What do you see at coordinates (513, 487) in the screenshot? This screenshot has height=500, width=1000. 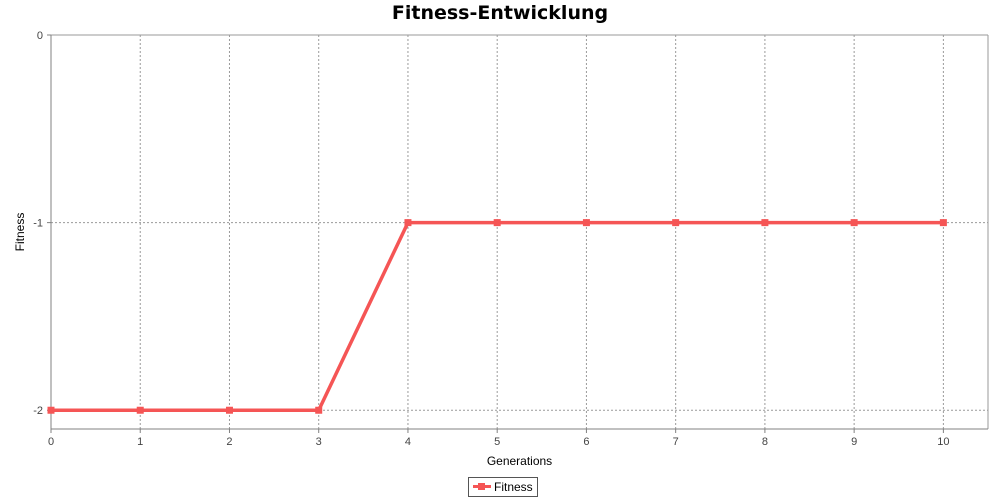 I see `legend-label-fitness: Fitness` at bounding box center [513, 487].